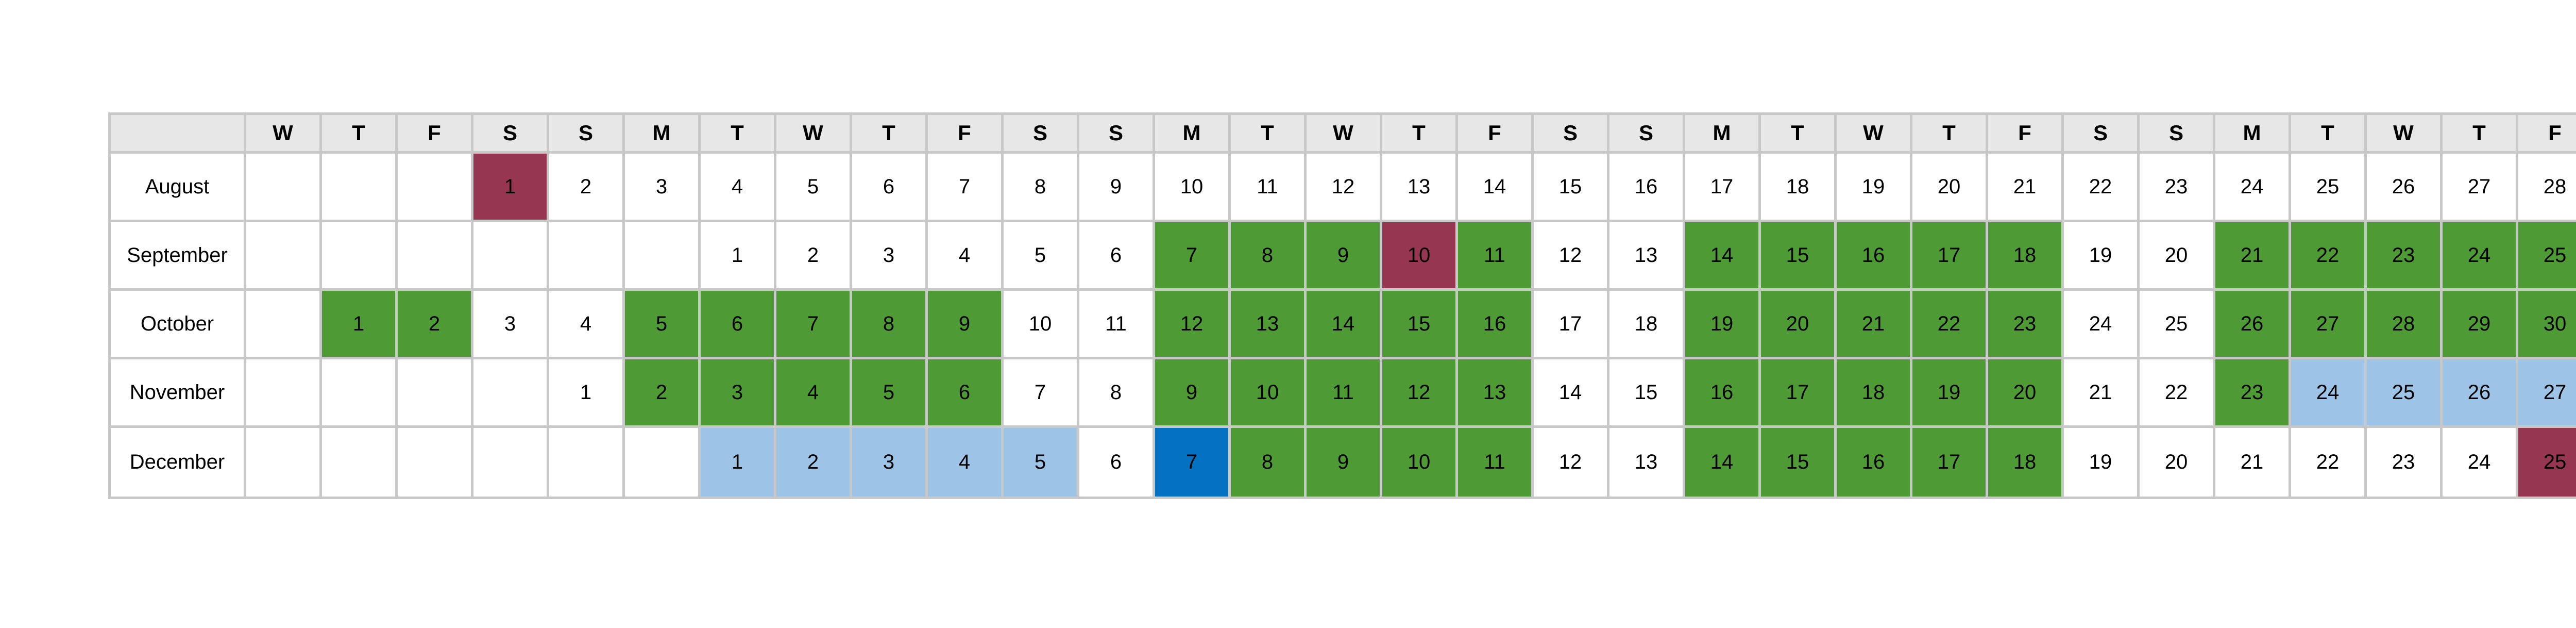 This screenshot has width=2576, height=628. What do you see at coordinates (2547, 325) in the screenshot?
I see `day-cell: 30` at bounding box center [2547, 325].